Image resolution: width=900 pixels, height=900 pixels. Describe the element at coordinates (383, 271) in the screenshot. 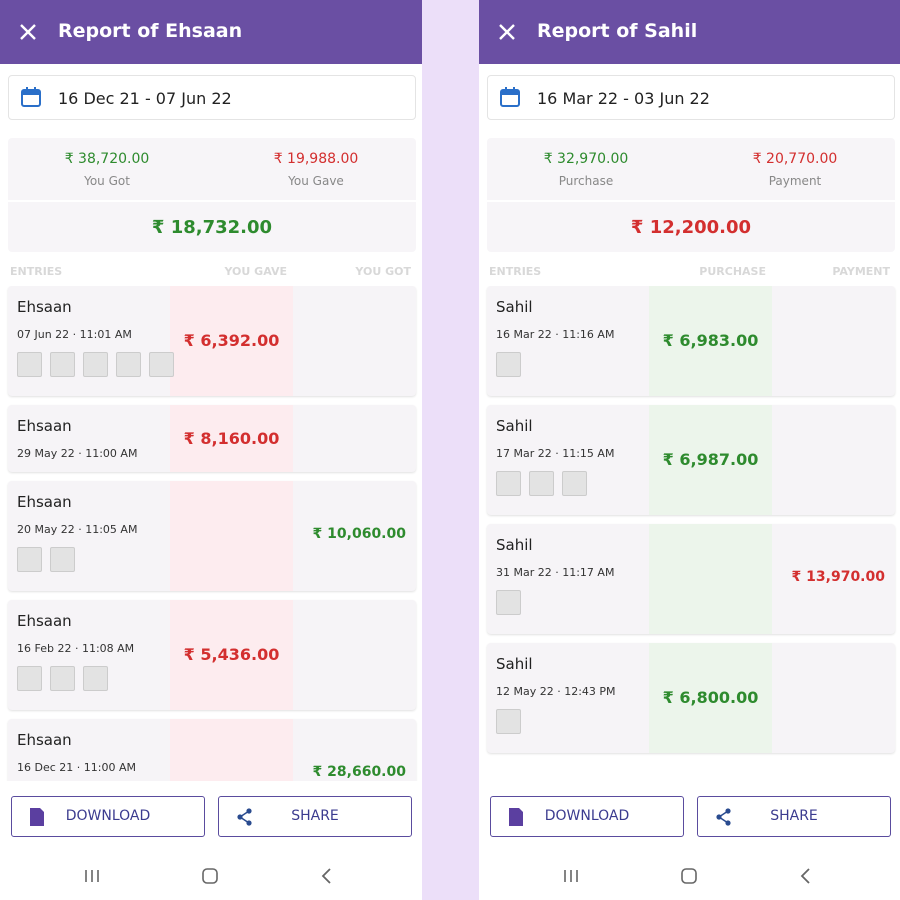

I see `column-header: YOU GOT` at that location.